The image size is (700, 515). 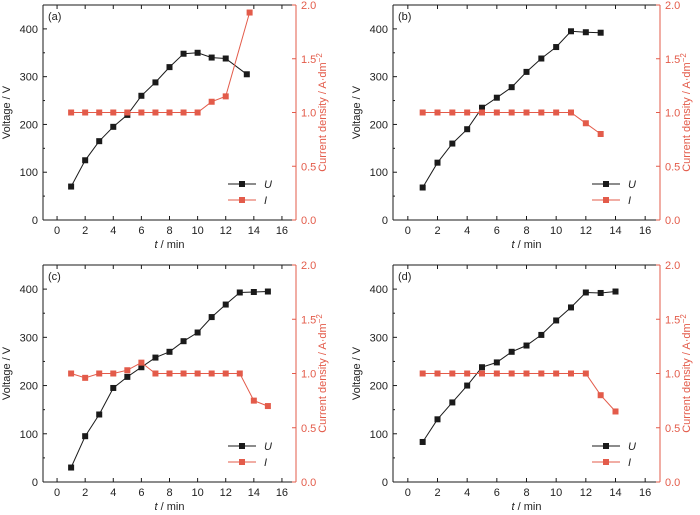 What do you see at coordinates (526, 493) in the screenshot?
I see `x-tick-label: 8` at bounding box center [526, 493].